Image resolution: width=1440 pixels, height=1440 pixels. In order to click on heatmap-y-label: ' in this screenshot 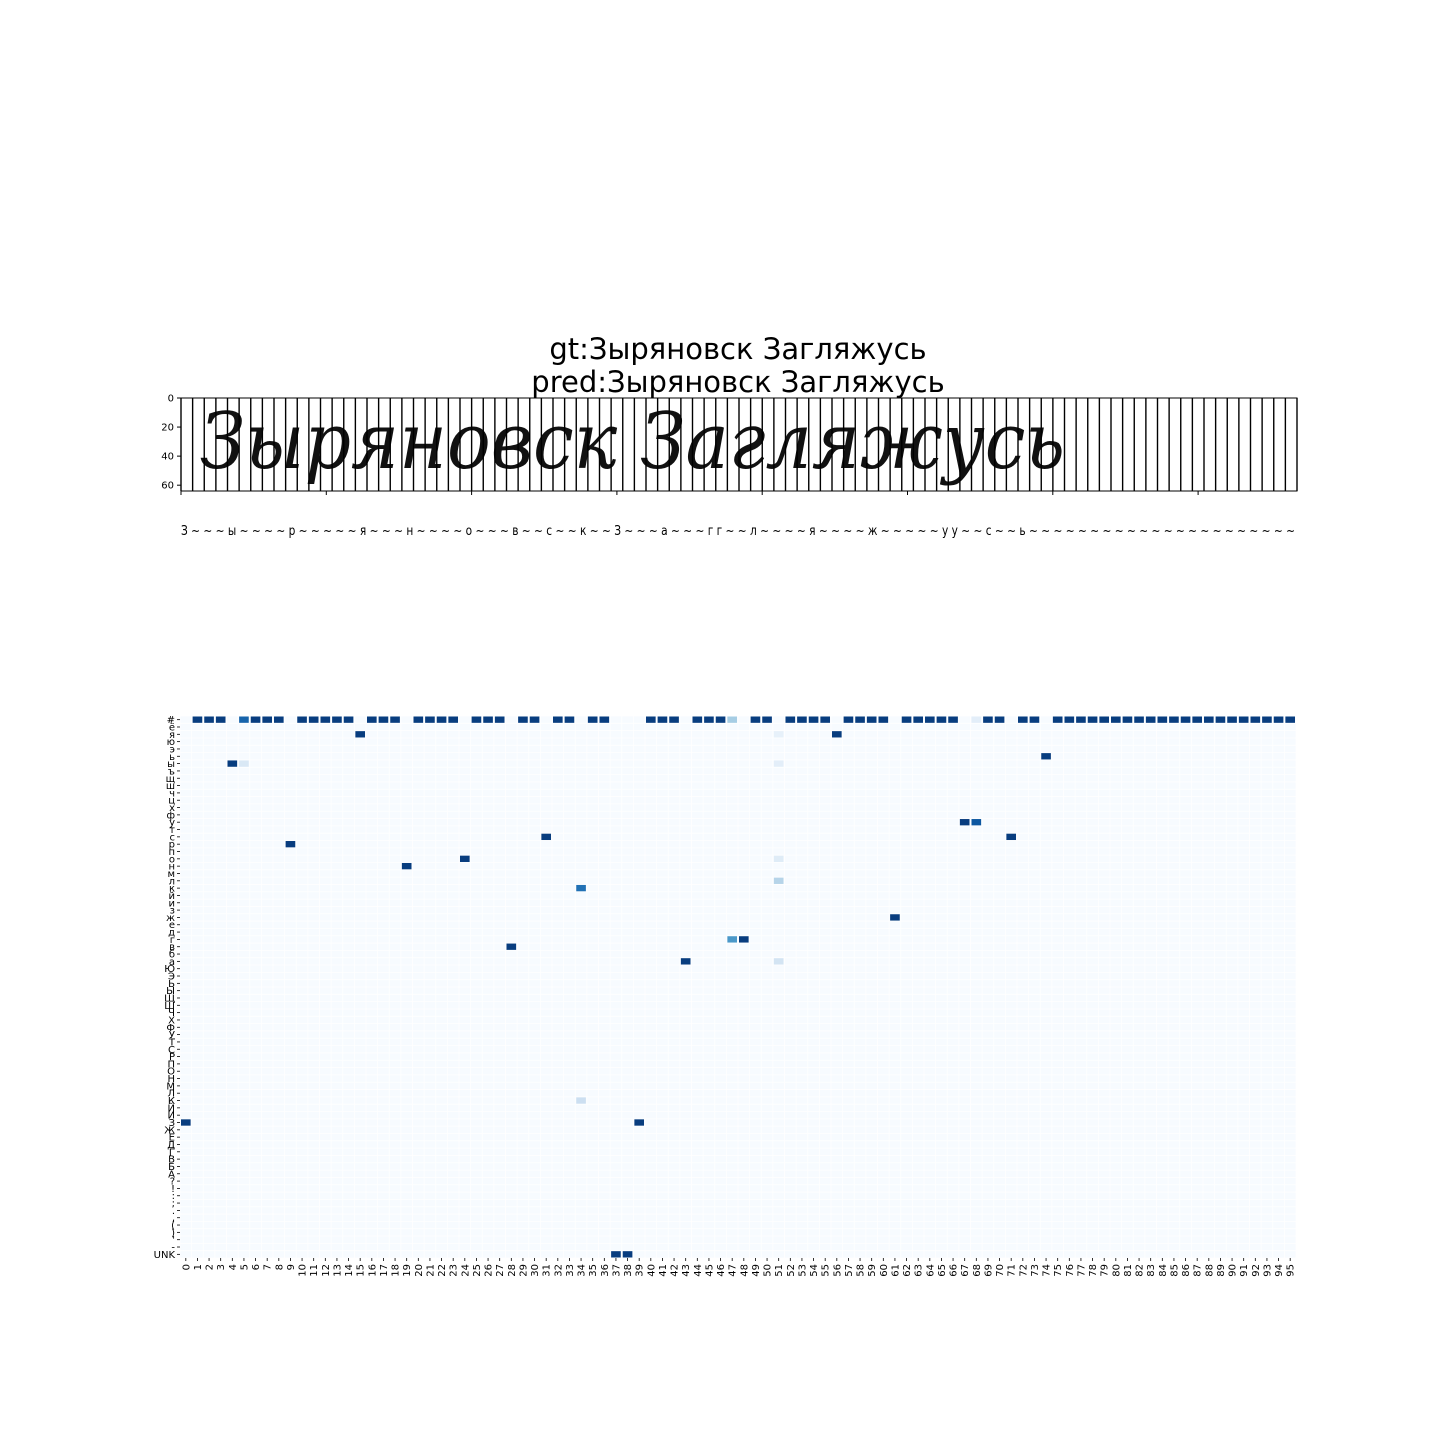, I will do `click(173, 1240)`.